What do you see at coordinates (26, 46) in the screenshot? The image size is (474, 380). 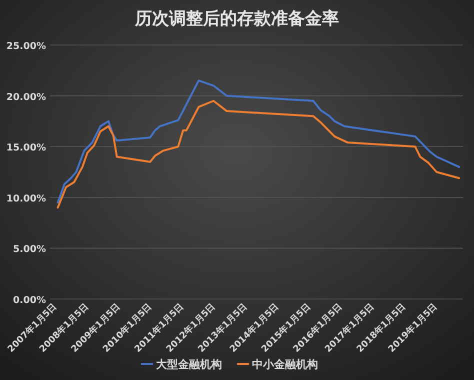 I see `y-tick-label: 25.00%` at bounding box center [26, 46].